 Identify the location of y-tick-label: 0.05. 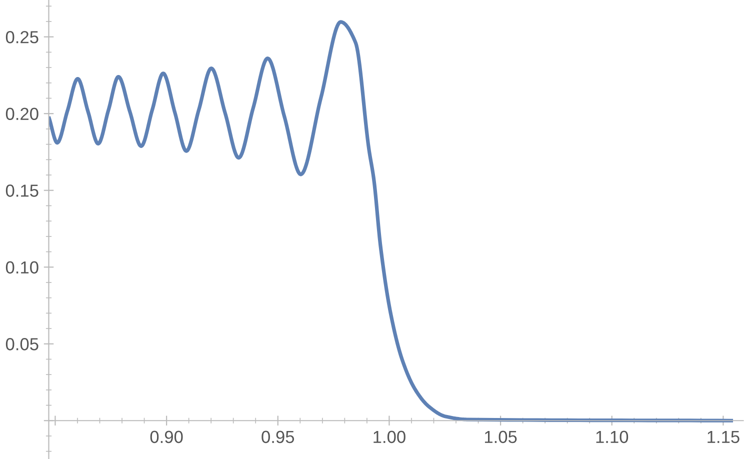
(22, 344).